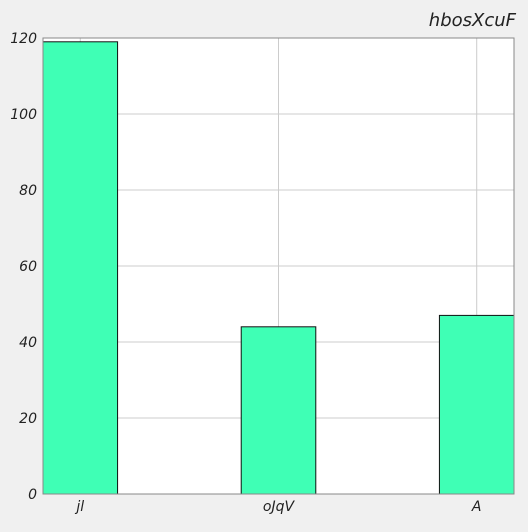  I want to click on y-tick-label: 0, so click(32, 495).